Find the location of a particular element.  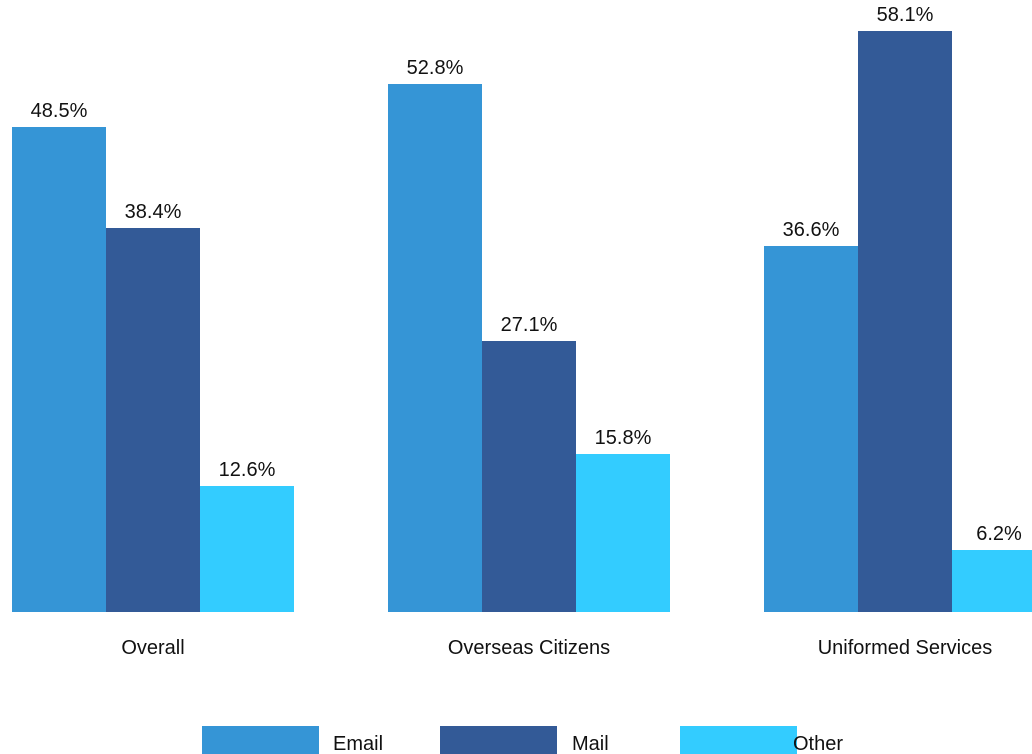

data-label-overall-other: 12.6% is located at coordinates (247, 470).